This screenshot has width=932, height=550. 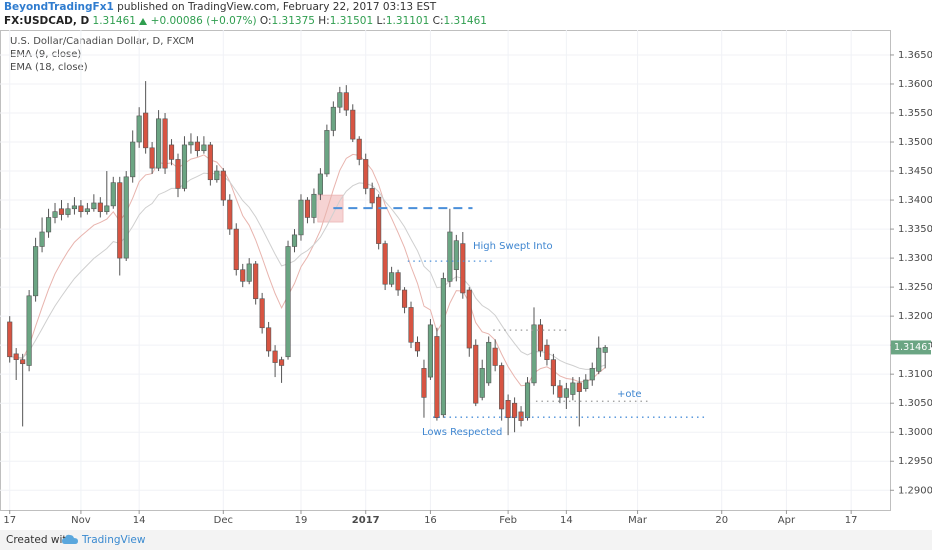 I want to click on x-tick-label: Apr, so click(x=787, y=520).